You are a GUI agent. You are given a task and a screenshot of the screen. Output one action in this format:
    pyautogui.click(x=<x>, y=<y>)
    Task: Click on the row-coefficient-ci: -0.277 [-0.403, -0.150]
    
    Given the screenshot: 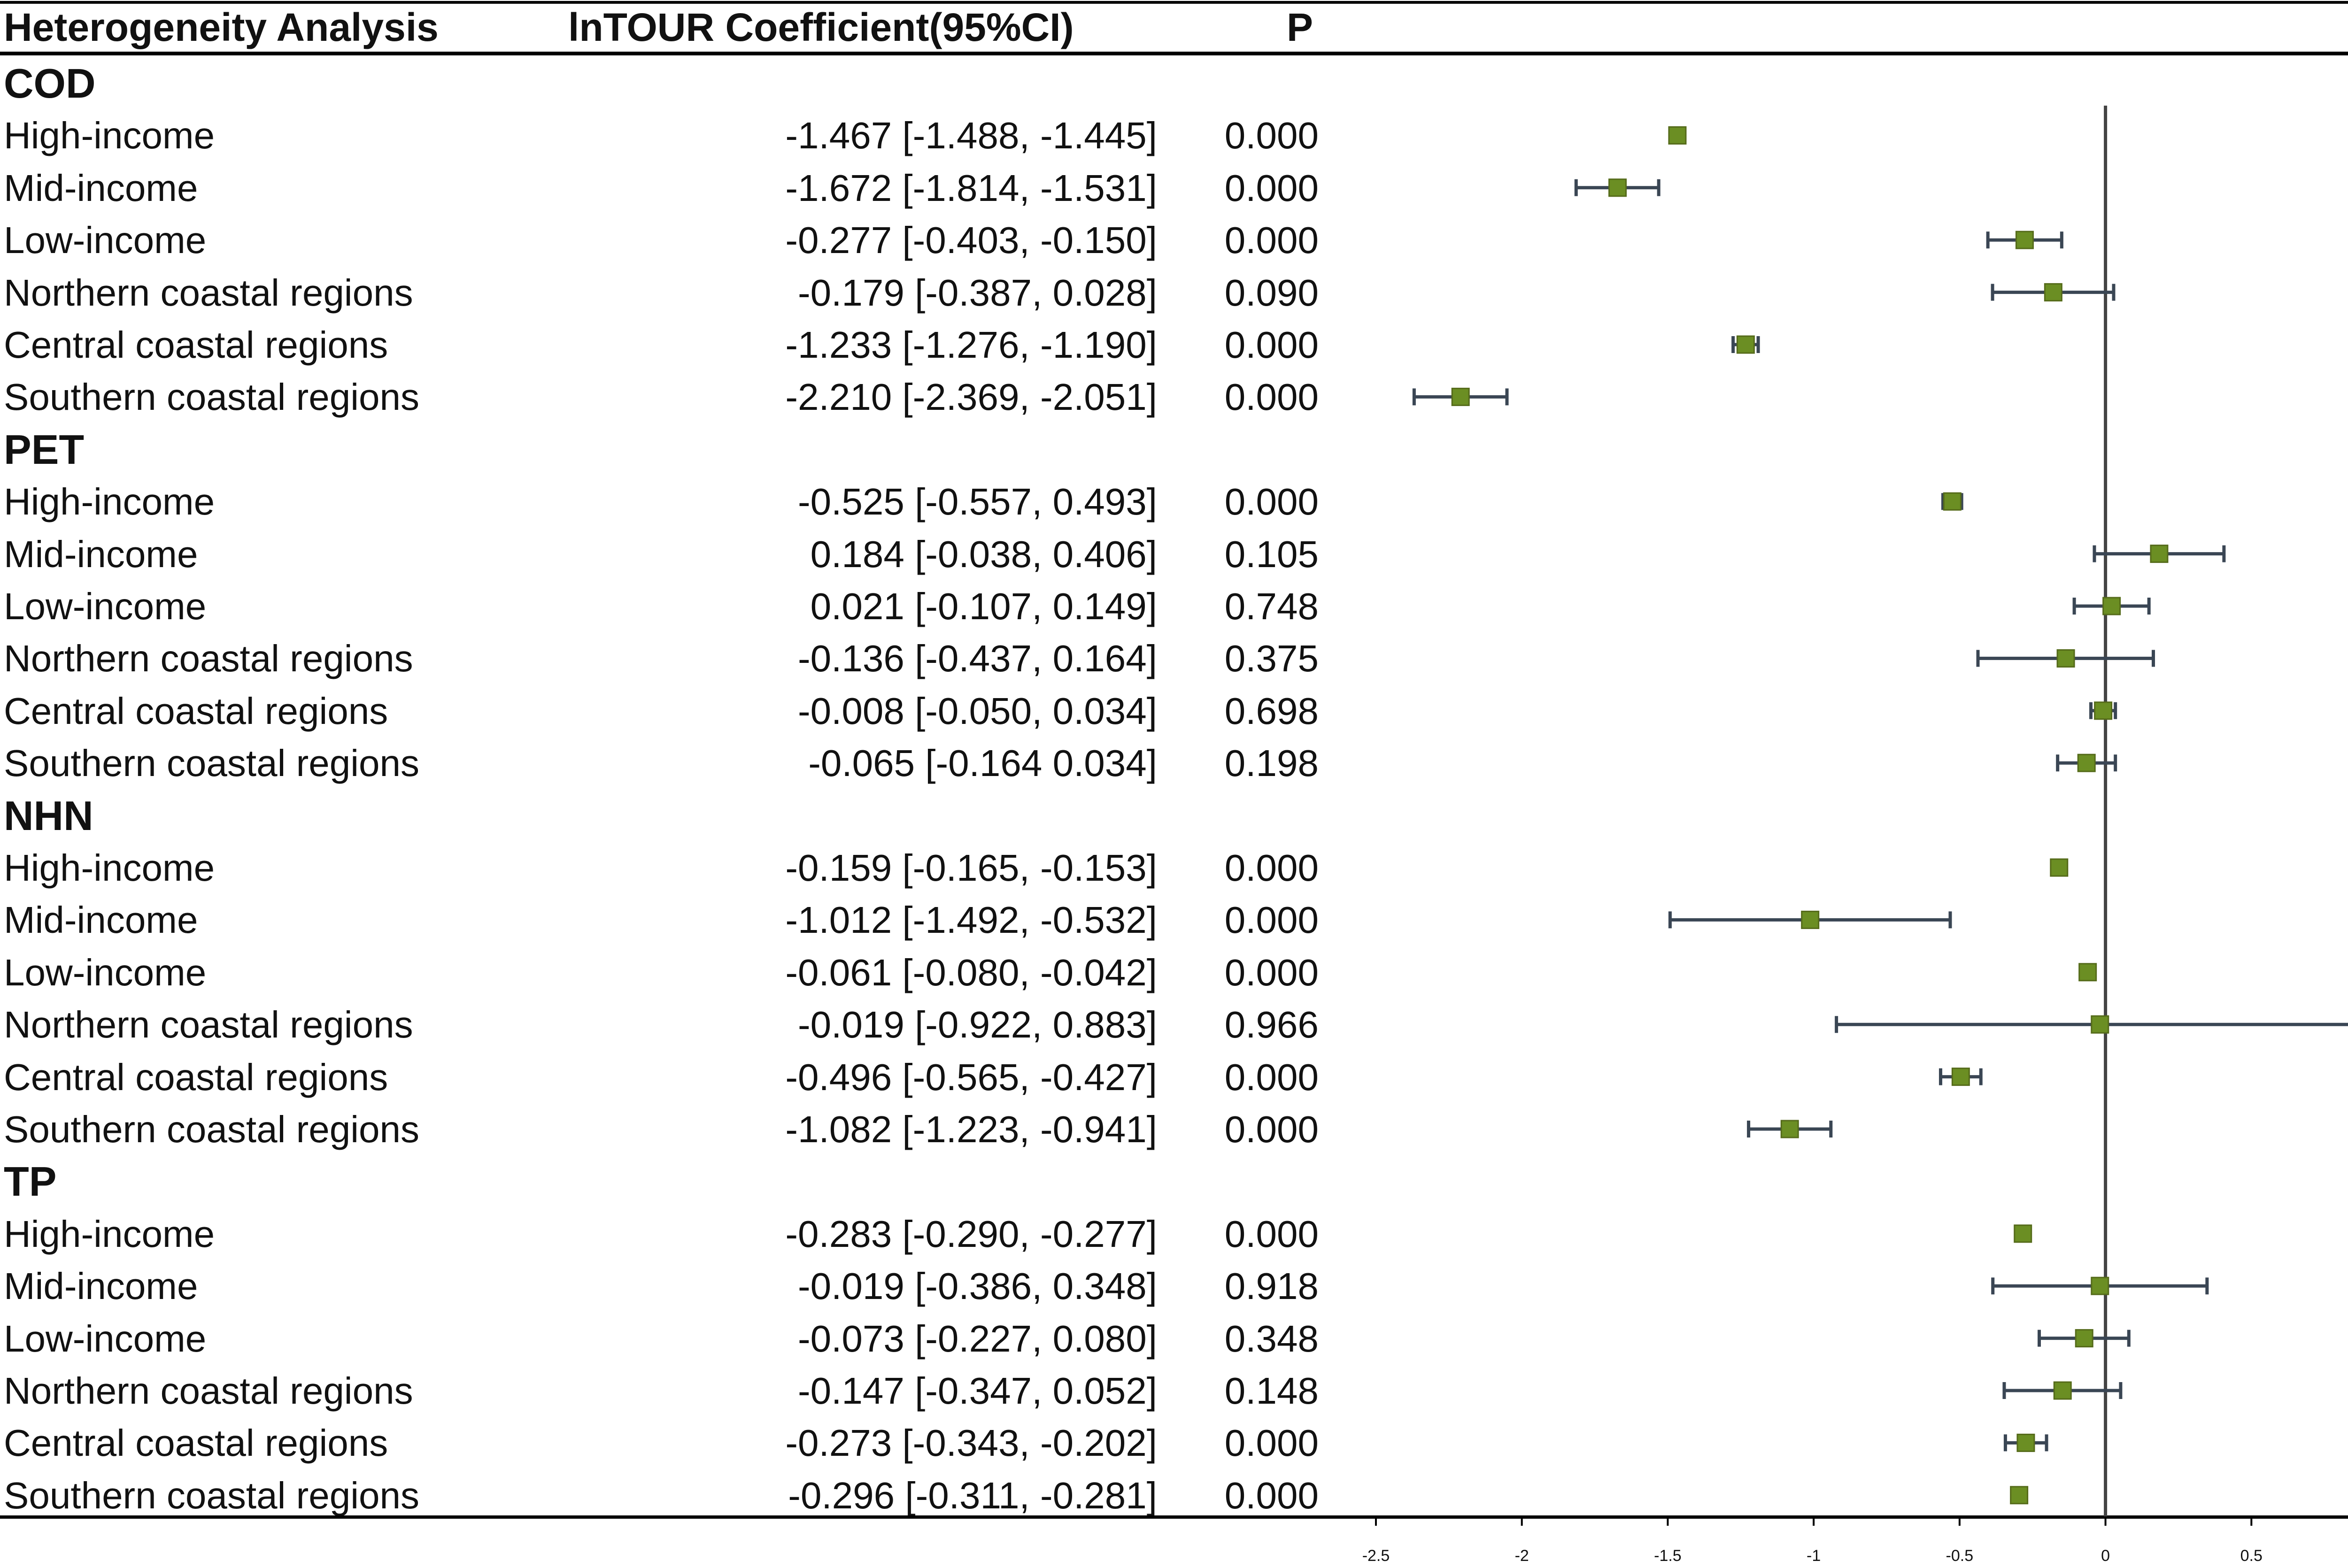 What is the action you would take?
    pyautogui.click(x=971, y=240)
    